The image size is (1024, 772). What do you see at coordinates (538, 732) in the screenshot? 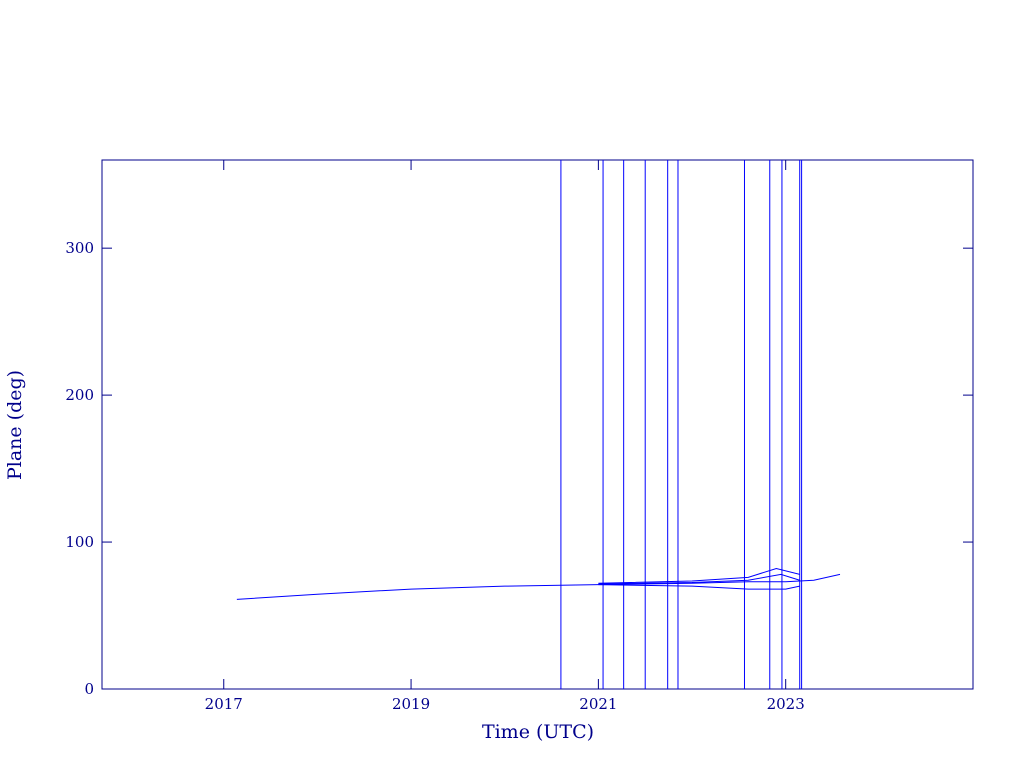
I see `x-axis-label: Time (UTC)` at bounding box center [538, 732].